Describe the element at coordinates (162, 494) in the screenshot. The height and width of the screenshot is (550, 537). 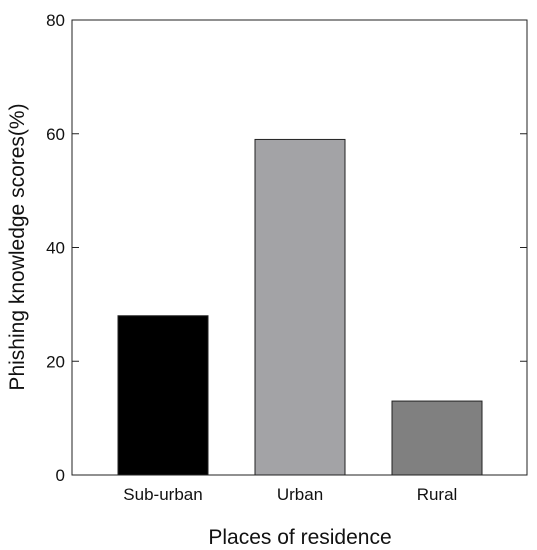
I see `x-tick-label: Sub-urban` at that location.